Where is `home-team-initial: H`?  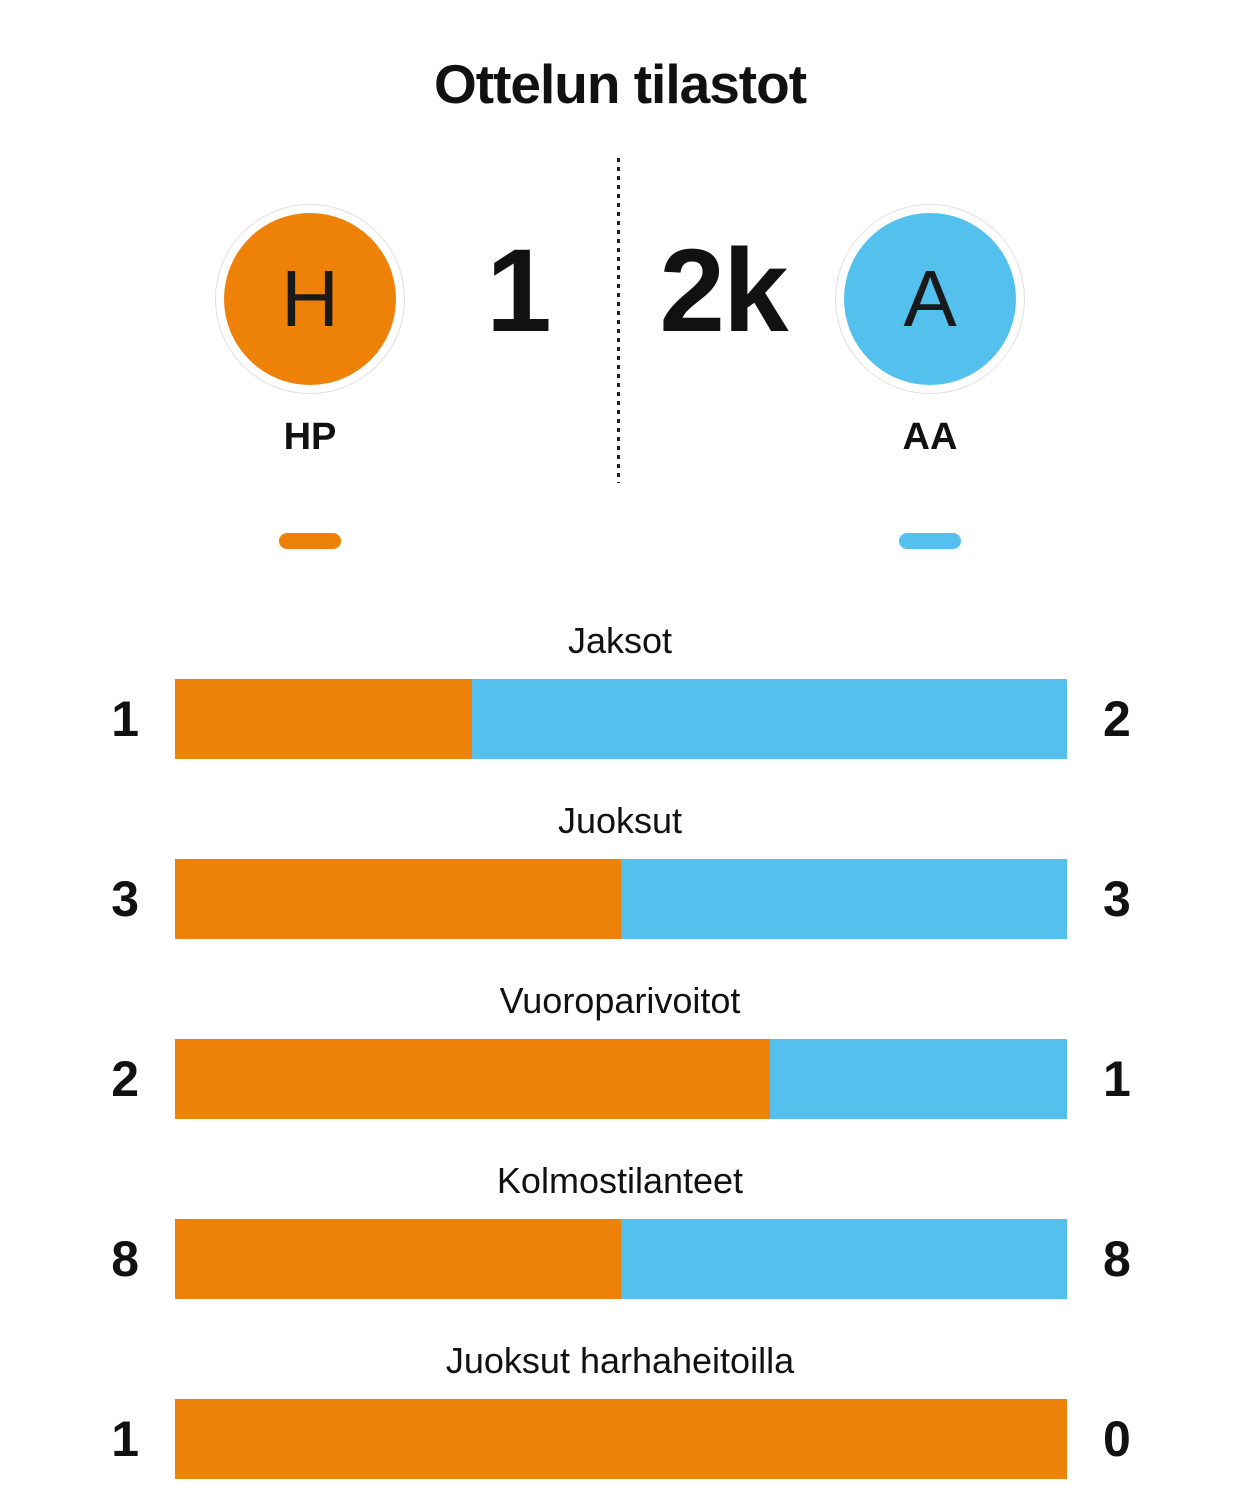 home-team-initial: H is located at coordinates (310, 298).